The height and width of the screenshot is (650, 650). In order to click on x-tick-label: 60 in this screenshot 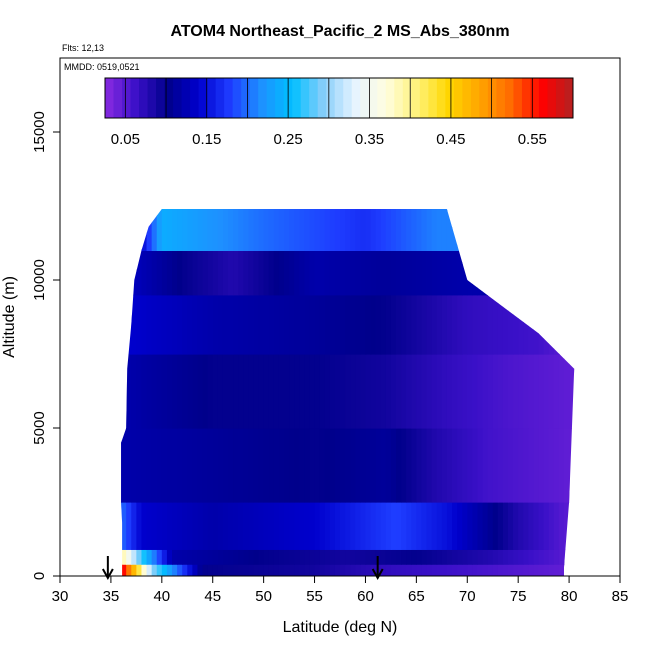, I will do `click(365, 596)`.